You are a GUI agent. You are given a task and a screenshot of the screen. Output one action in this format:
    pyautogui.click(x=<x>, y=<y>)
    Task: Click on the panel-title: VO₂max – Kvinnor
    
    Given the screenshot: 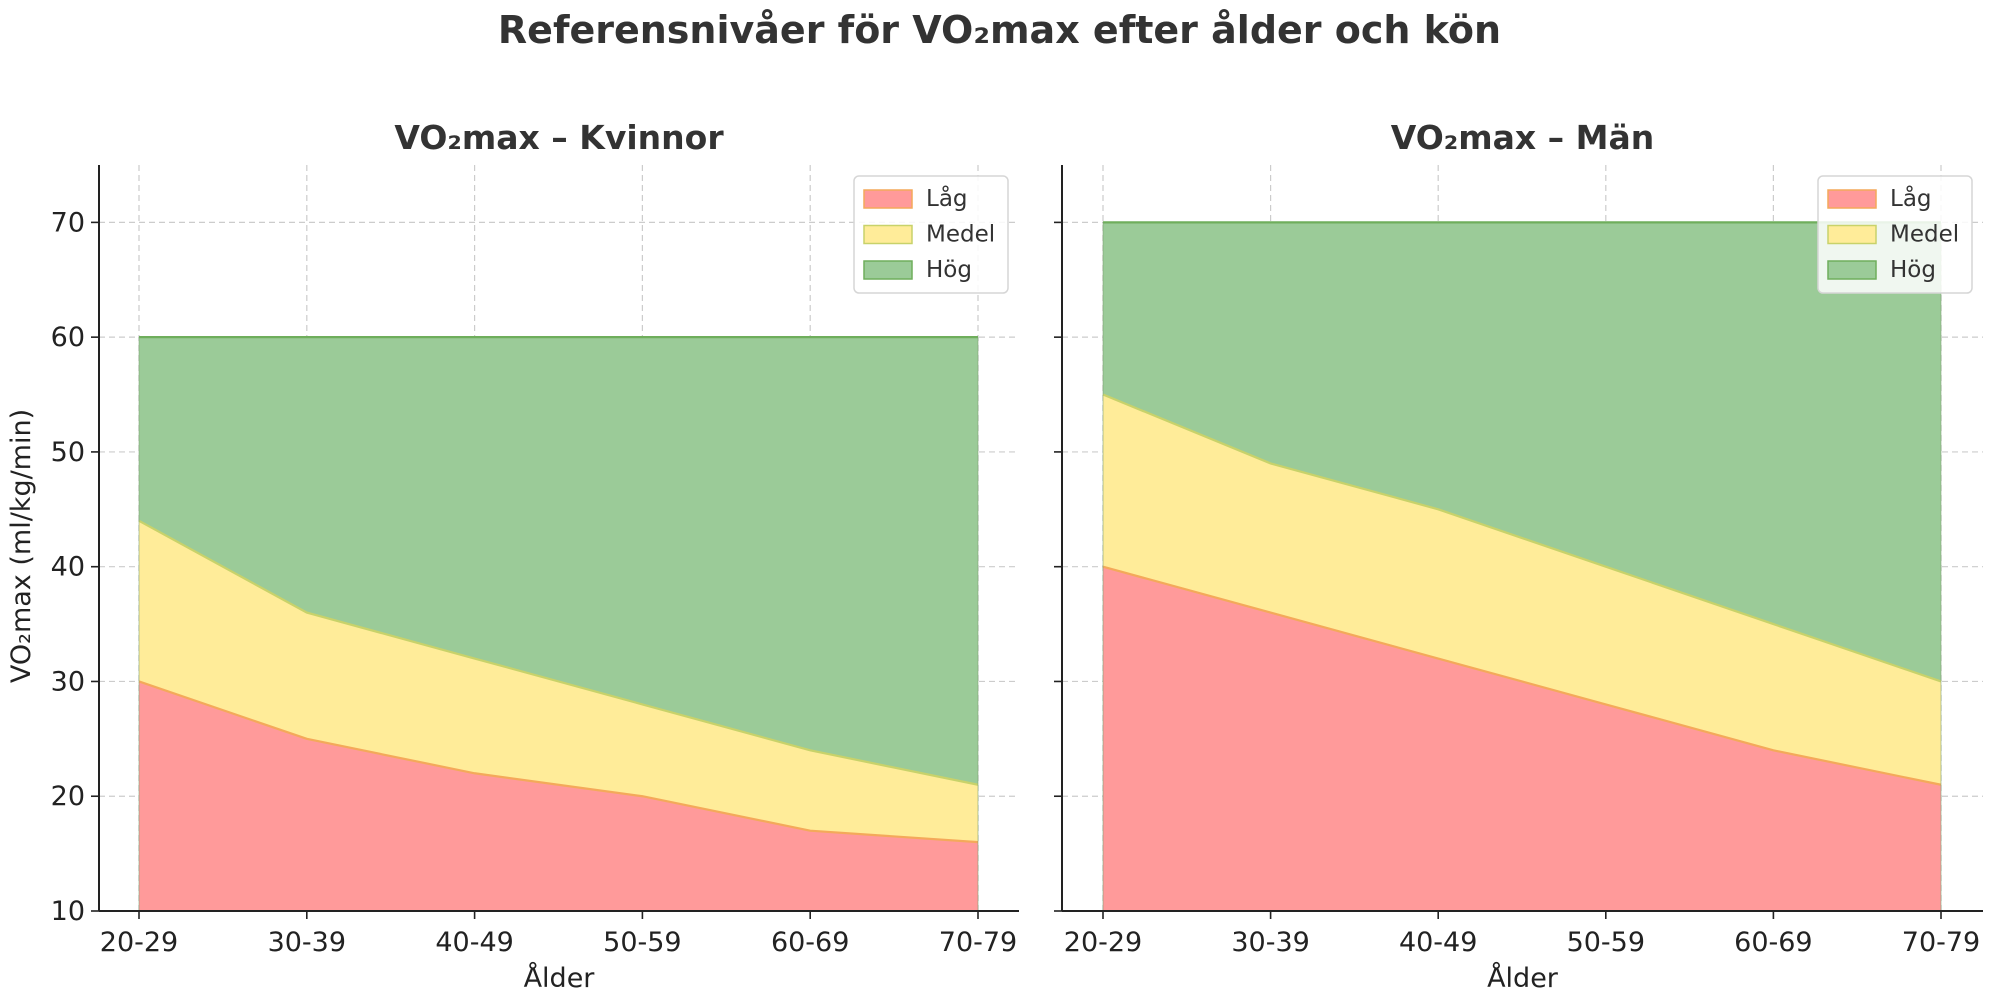 What is the action you would take?
    pyautogui.click(x=559, y=137)
    